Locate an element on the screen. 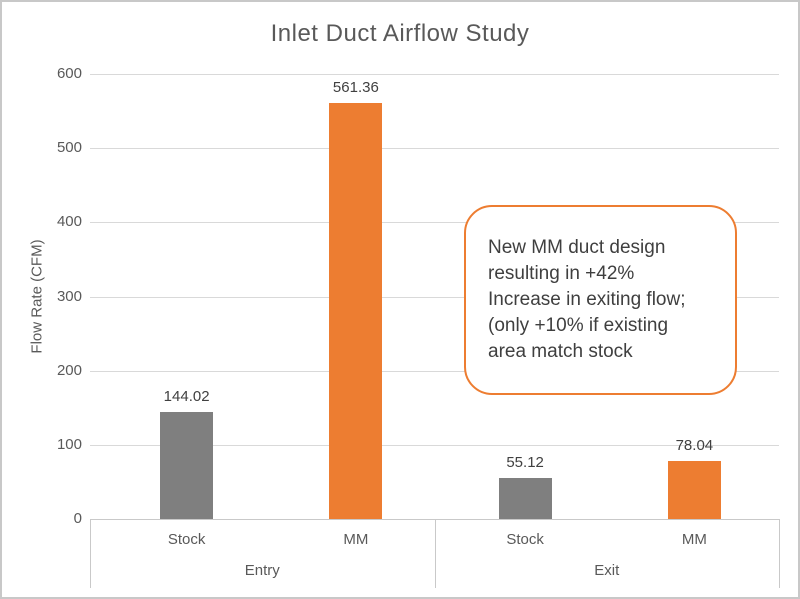 This screenshot has width=800, height=599. group-label-entry: Entry is located at coordinates (262, 570).